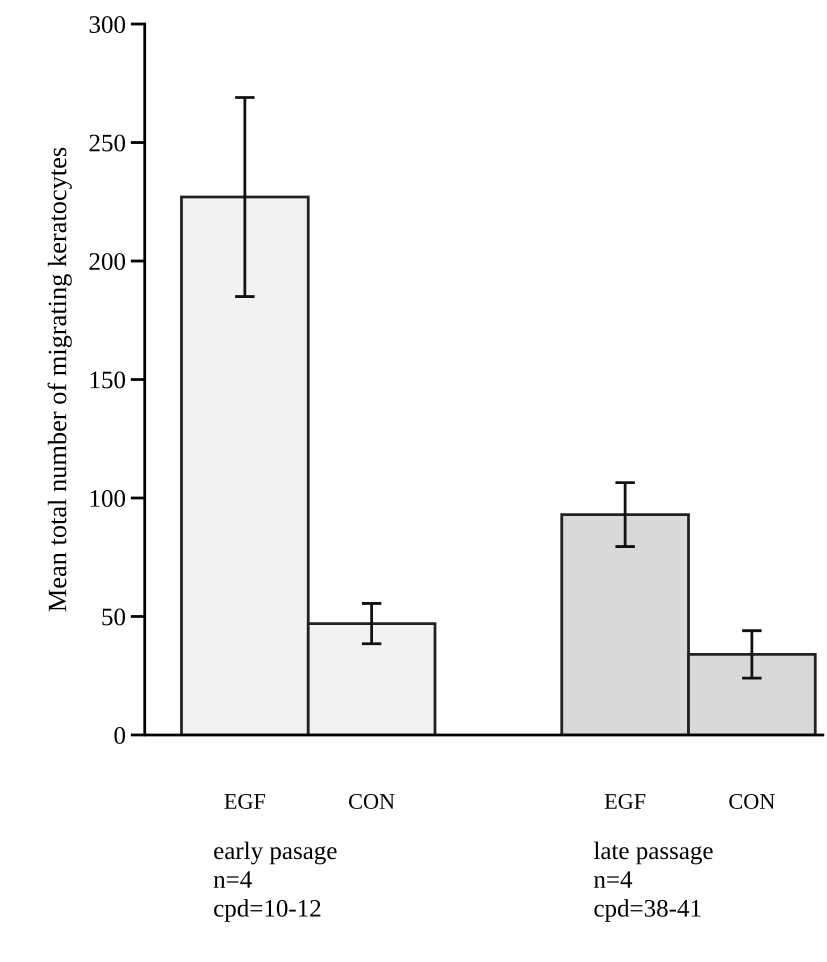  Describe the element at coordinates (275, 882) in the screenshot. I see `text: early pasage n=4 cpd=10-12` at that location.